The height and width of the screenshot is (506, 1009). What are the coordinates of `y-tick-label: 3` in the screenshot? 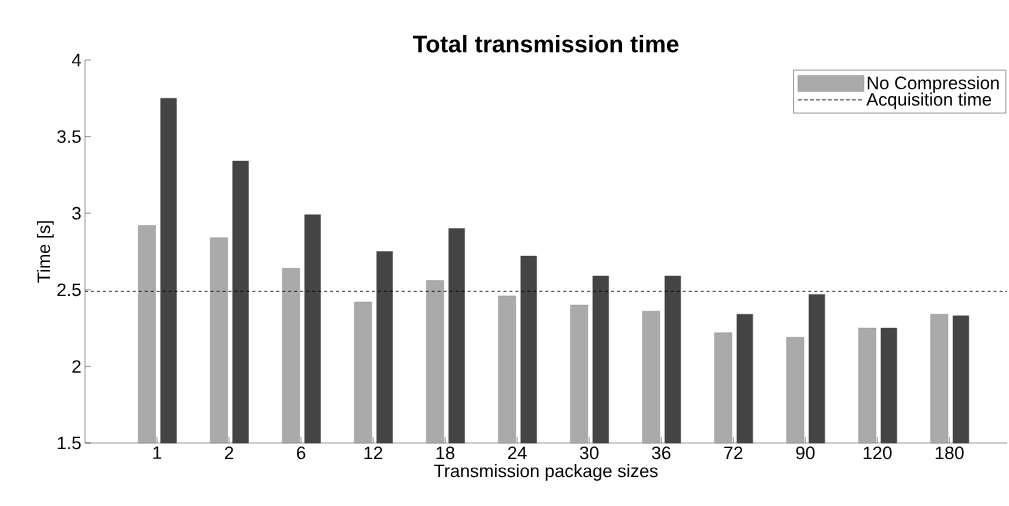 It's located at (76, 213).